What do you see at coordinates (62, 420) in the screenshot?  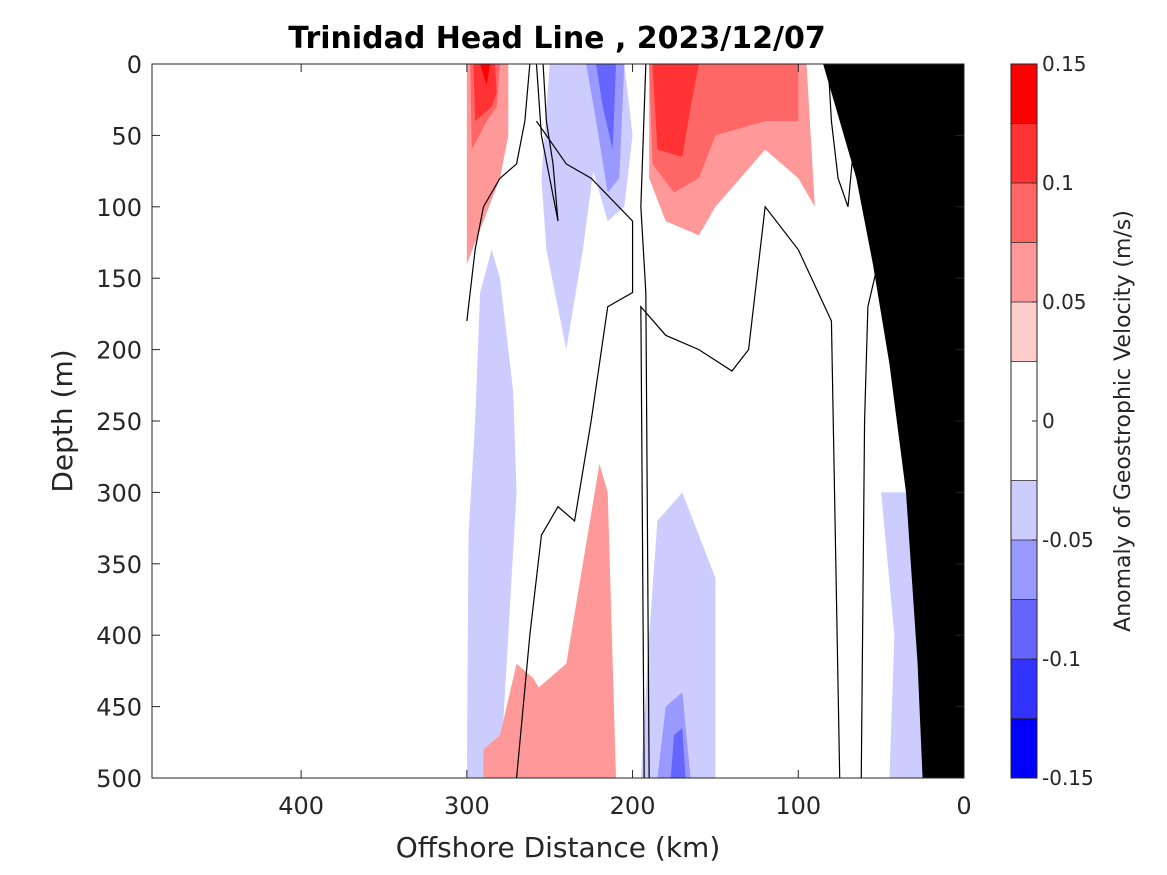 I see `y-axis-label: Depth (m)` at bounding box center [62, 420].